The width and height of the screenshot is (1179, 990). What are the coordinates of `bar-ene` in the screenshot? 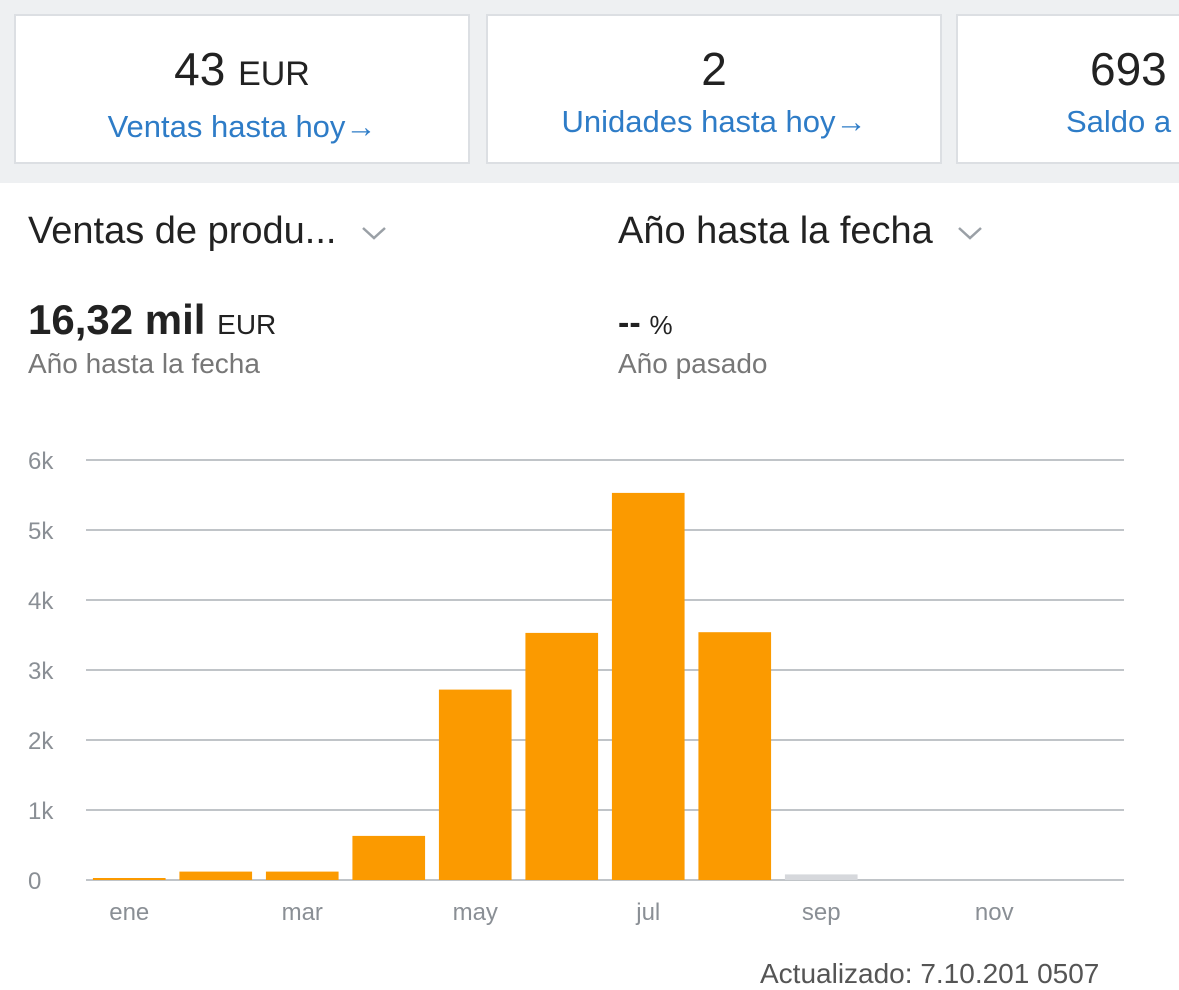 It's located at (129, 879).